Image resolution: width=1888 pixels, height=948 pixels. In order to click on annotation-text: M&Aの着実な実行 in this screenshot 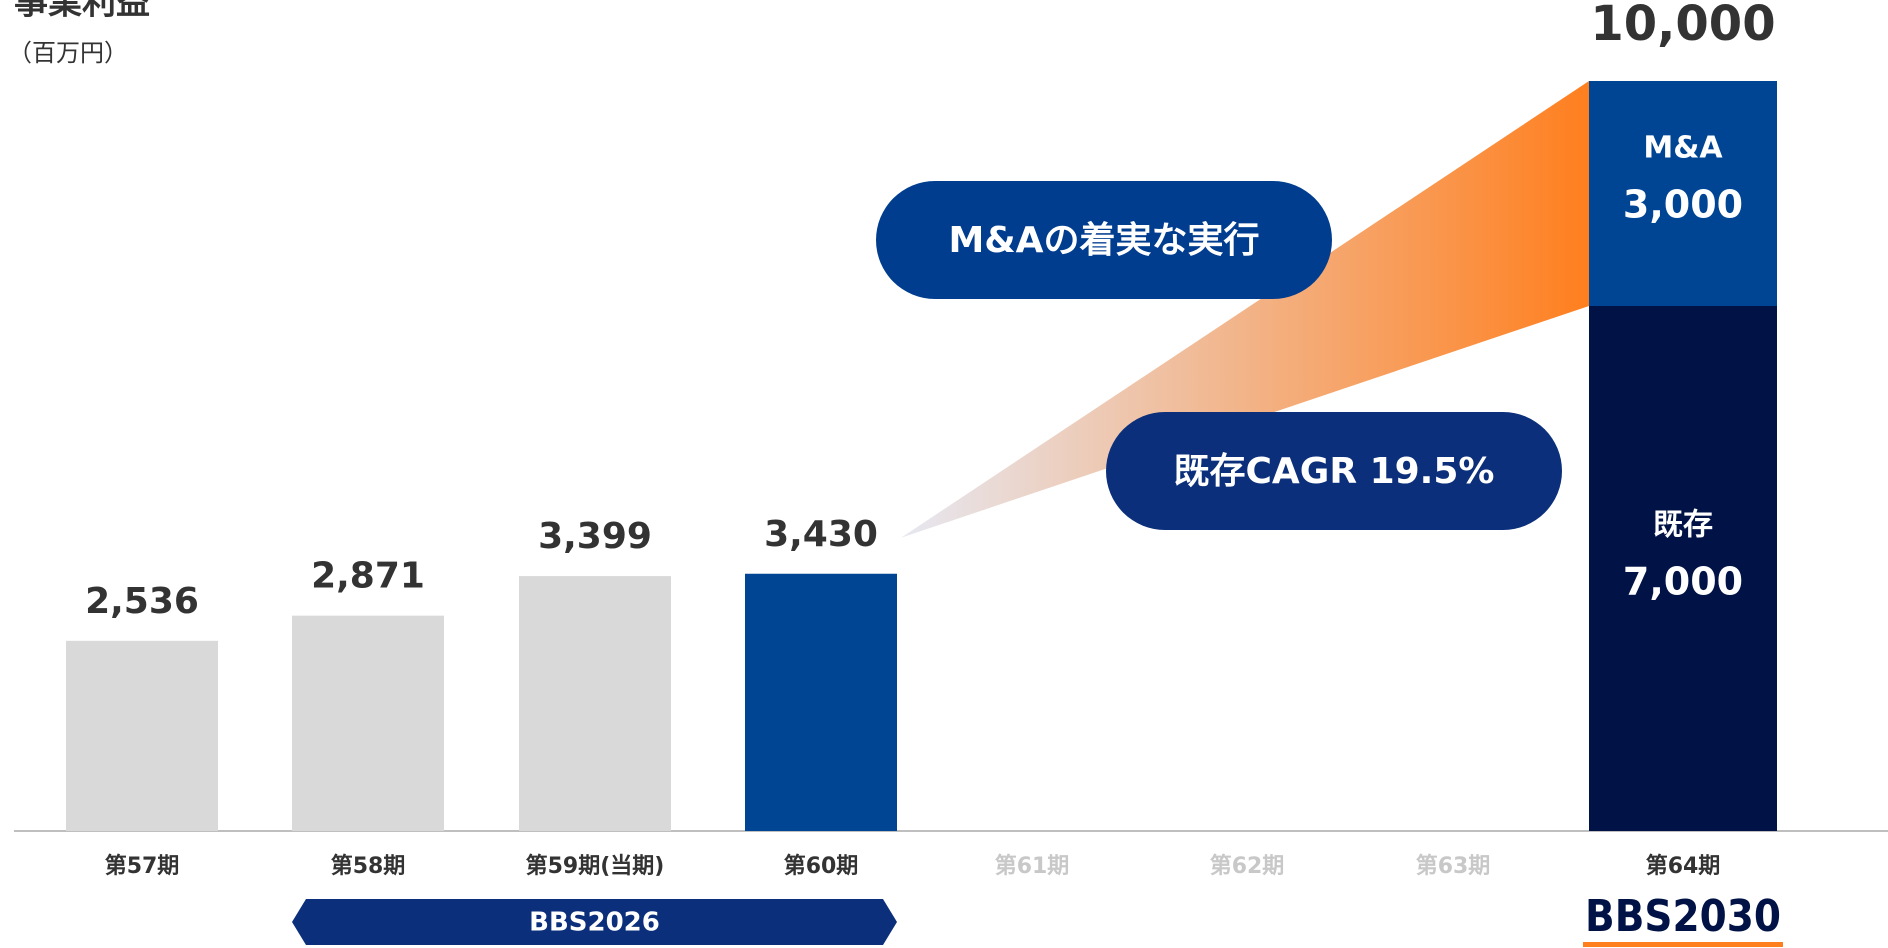, I will do `click(1103, 240)`.